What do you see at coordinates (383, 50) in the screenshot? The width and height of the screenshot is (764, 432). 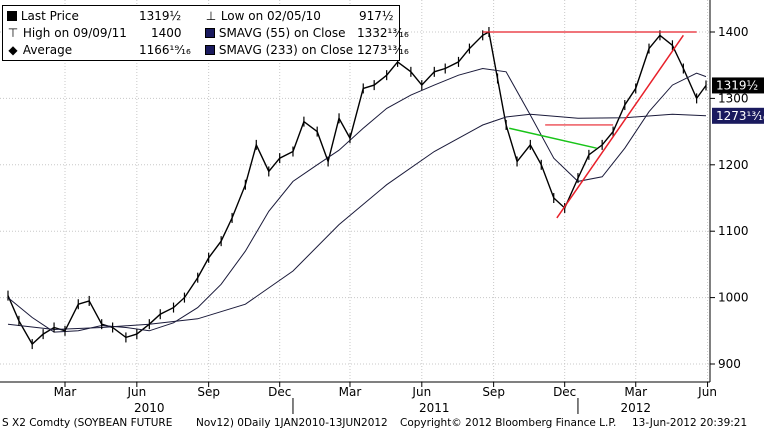 I see `legend-value: 1273¹³⁄₁₆` at bounding box center [383, 50].